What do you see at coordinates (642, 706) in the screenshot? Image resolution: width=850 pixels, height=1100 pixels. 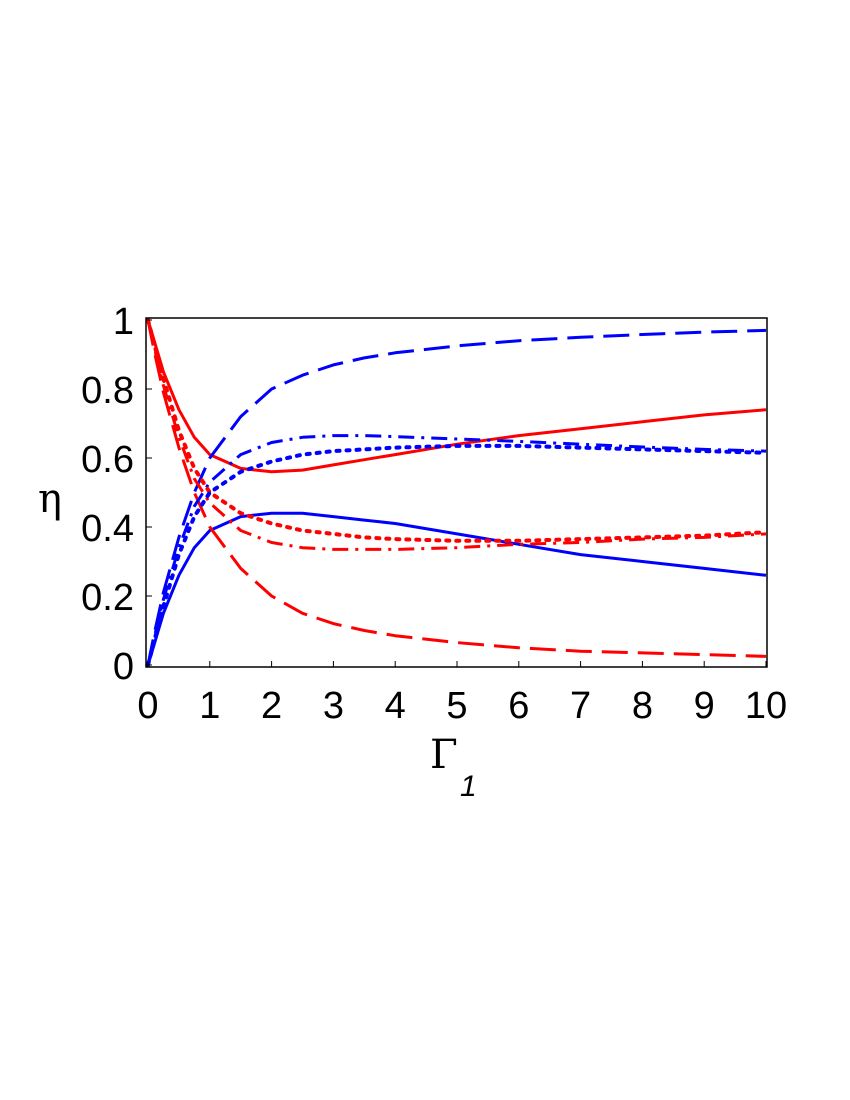 I see `x-tick-label: 8` at bounding box center [642, 706].